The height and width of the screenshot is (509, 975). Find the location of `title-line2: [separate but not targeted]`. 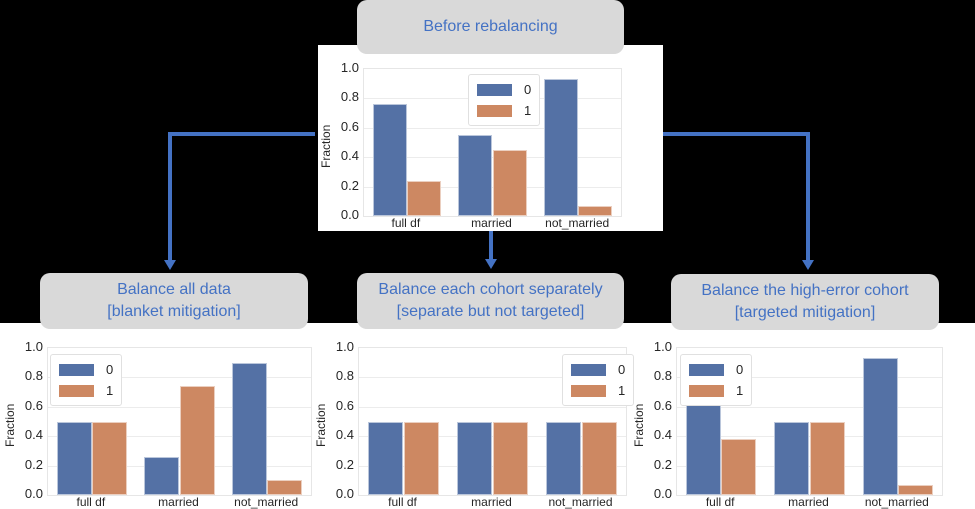

title-line2: [separate but not targeted] is located at coordinates (490, 311).